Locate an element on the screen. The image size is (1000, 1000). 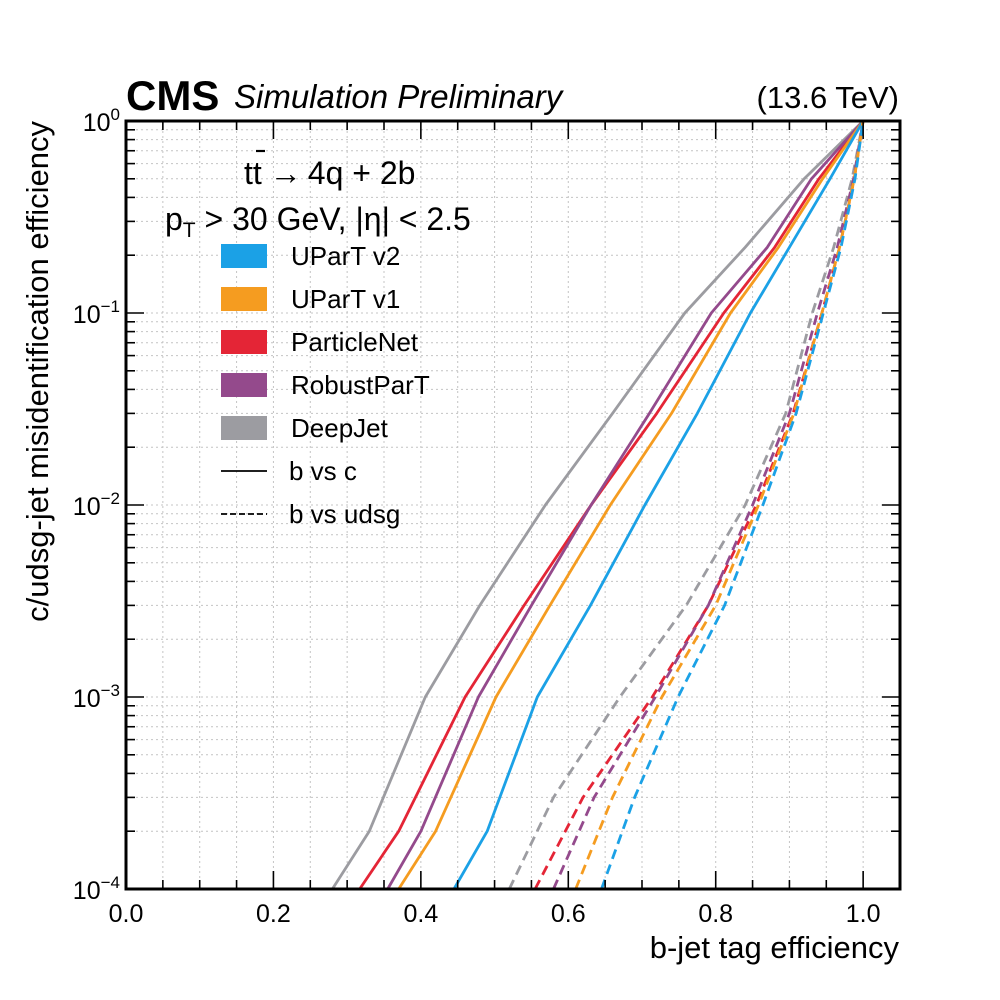
x-tick-labels: 0.0 0.2 0.4 0.6 0.8 1.0 is located at coordinates (495, 914).